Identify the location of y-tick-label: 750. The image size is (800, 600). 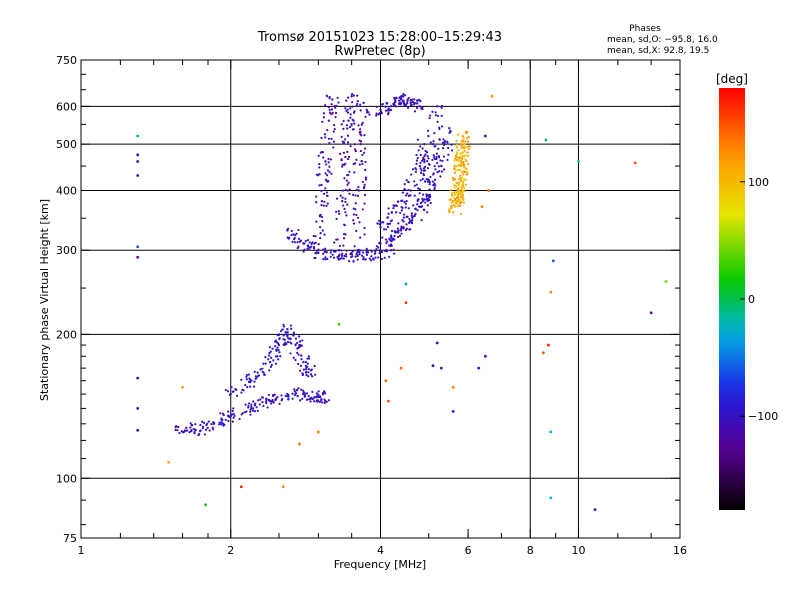
(66, 60).